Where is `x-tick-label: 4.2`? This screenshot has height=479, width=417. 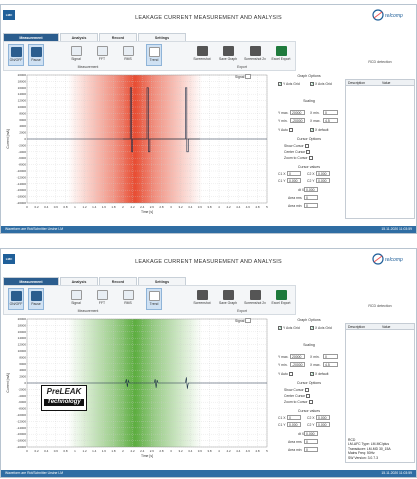 x-tick-label: 4.2 is located at coordinates (229, 207).